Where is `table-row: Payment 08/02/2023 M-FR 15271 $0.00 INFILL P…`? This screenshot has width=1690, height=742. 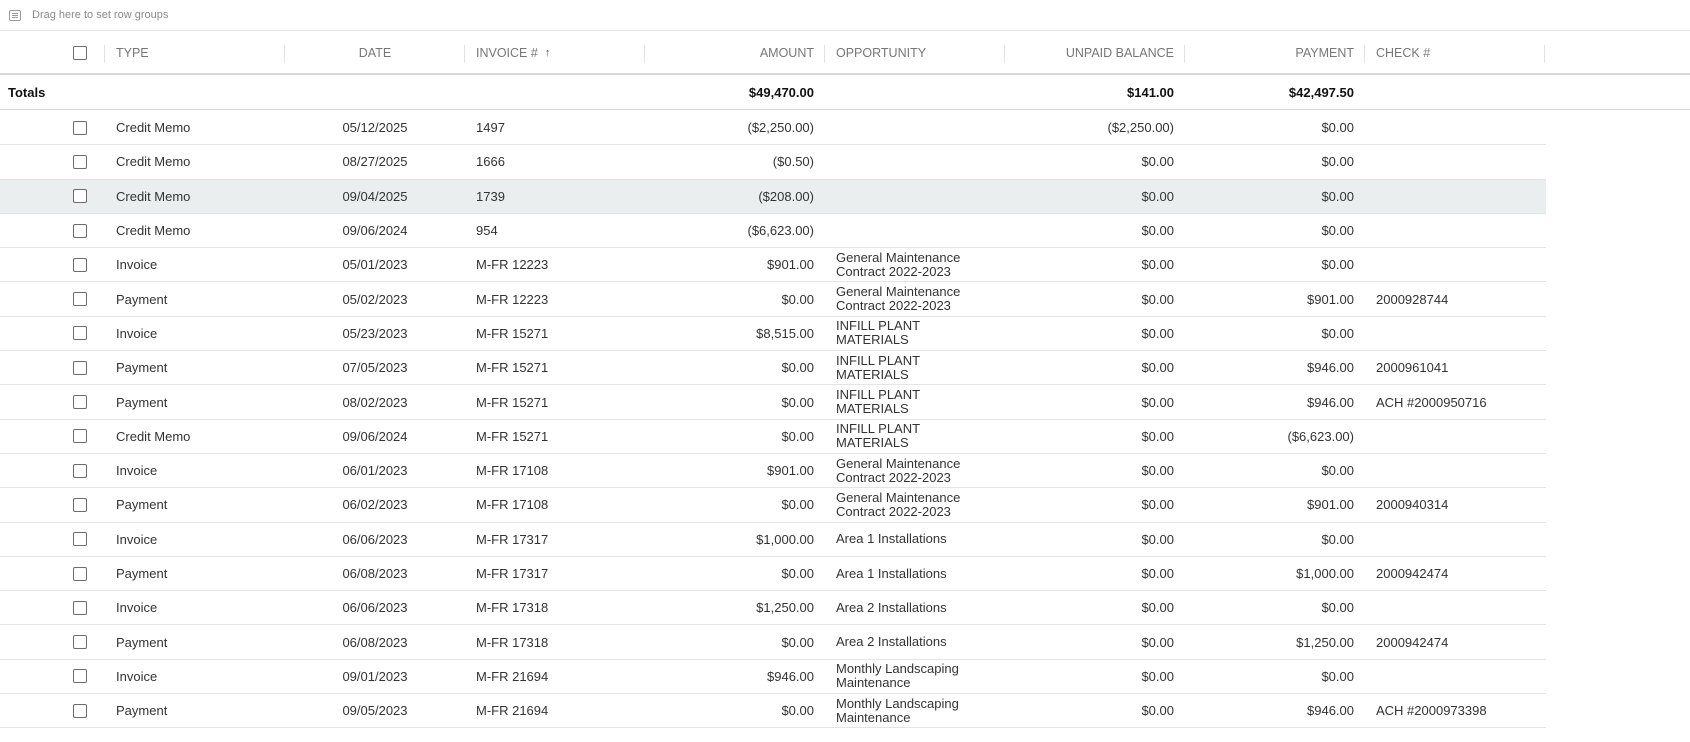
table-row: Payment 08/02/2023 M-FR 15271 $0.00 INFILL P… is located at coordinates (773, 402).